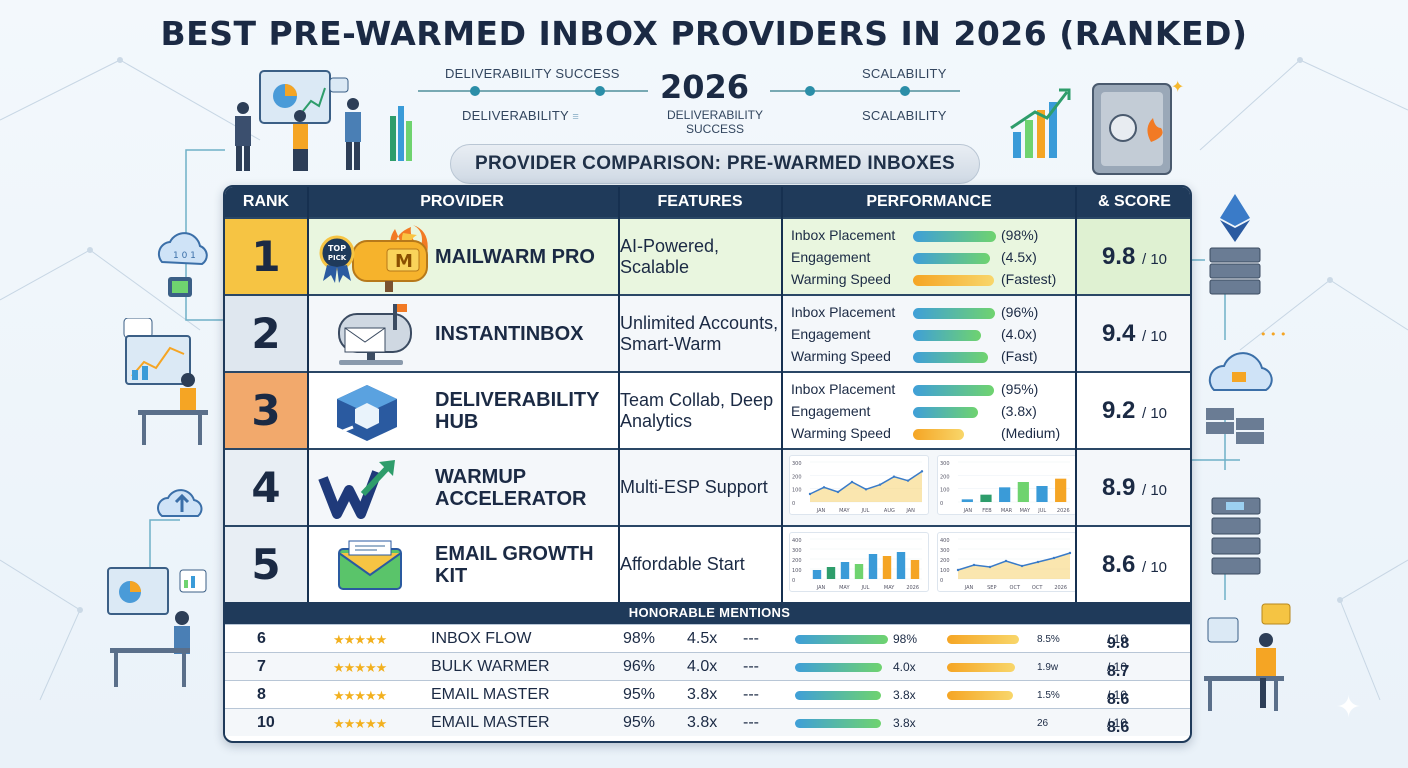 The width and height of the screenshot is (1408, 768). I want to click on provider-features: Team Collab, Deep Analytics, so click(697, 410).